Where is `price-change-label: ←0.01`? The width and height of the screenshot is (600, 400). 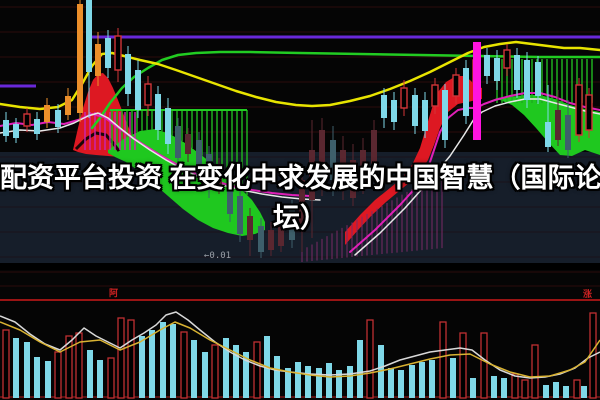
price-change-label: ←0.01 is located at coordinates (217, 256).